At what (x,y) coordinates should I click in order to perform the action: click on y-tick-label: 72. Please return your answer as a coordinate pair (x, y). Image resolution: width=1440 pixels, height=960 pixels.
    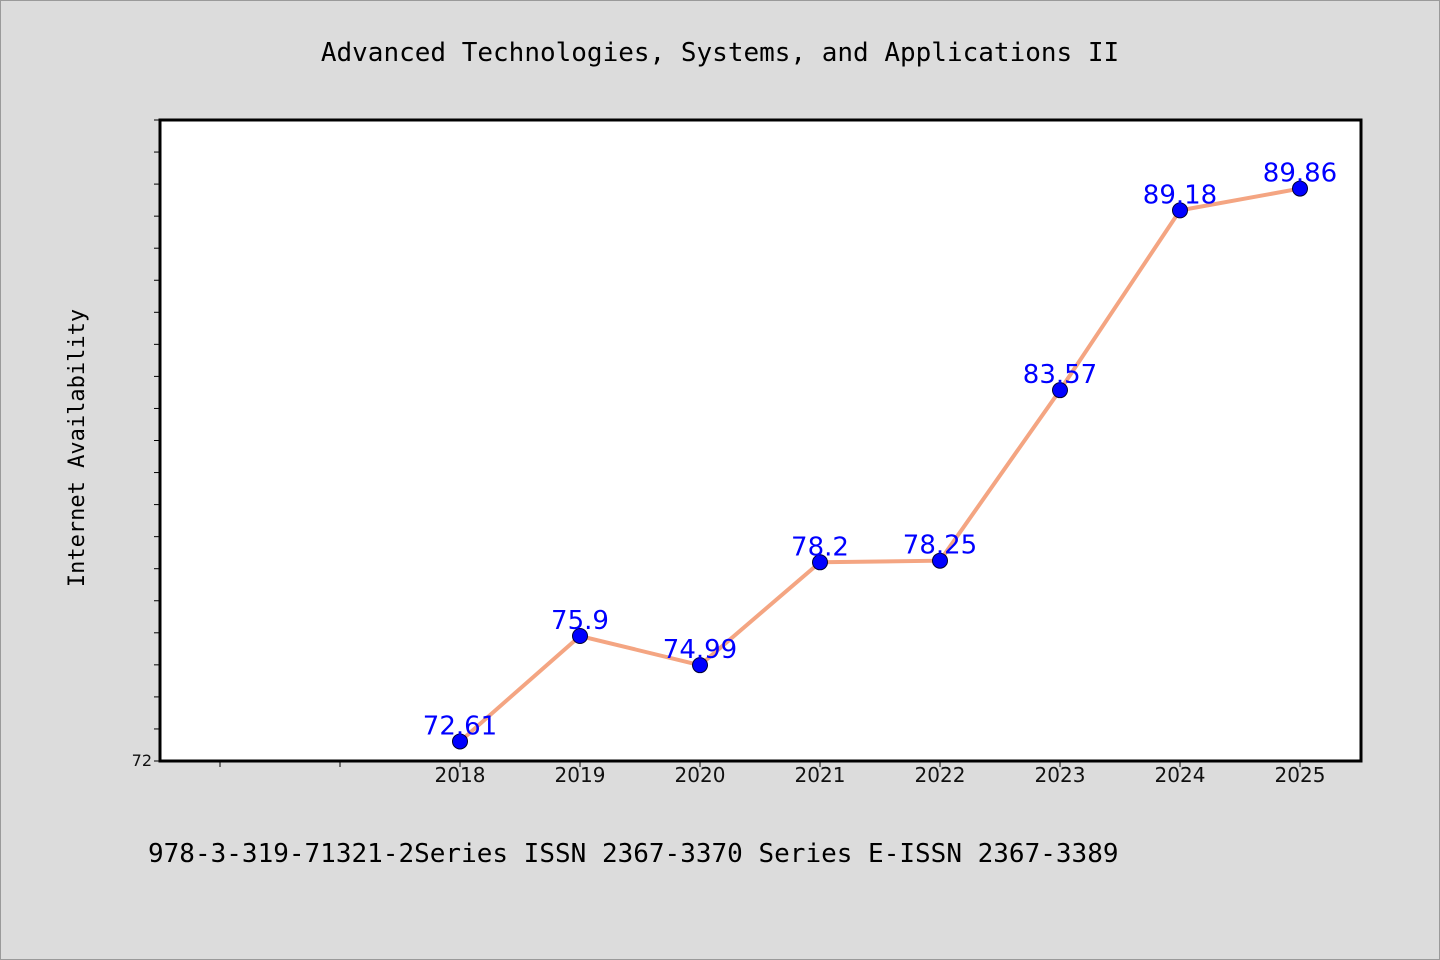
    Looking at the image, I should click on (142, 760).